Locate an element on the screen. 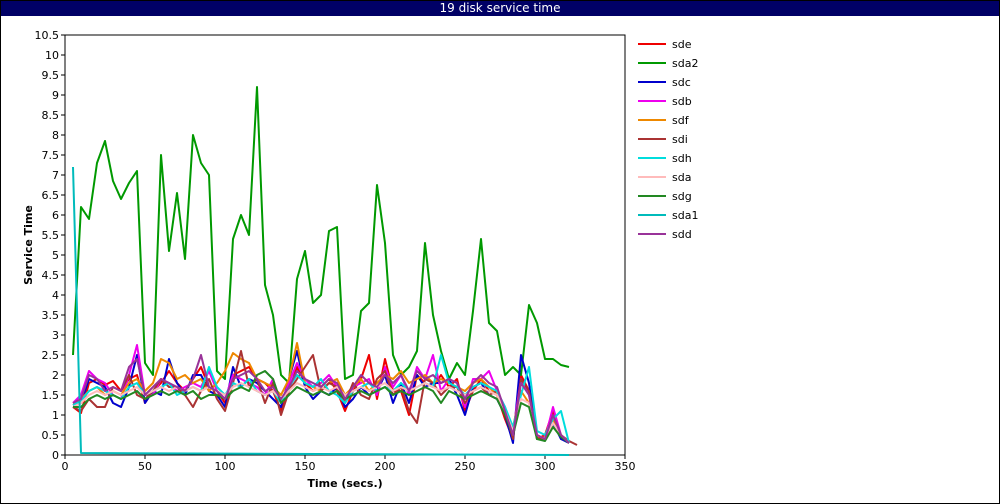 This screenshot has height=504, width=1000. y-tick-label: 9 is located at coordinates (55, 95).